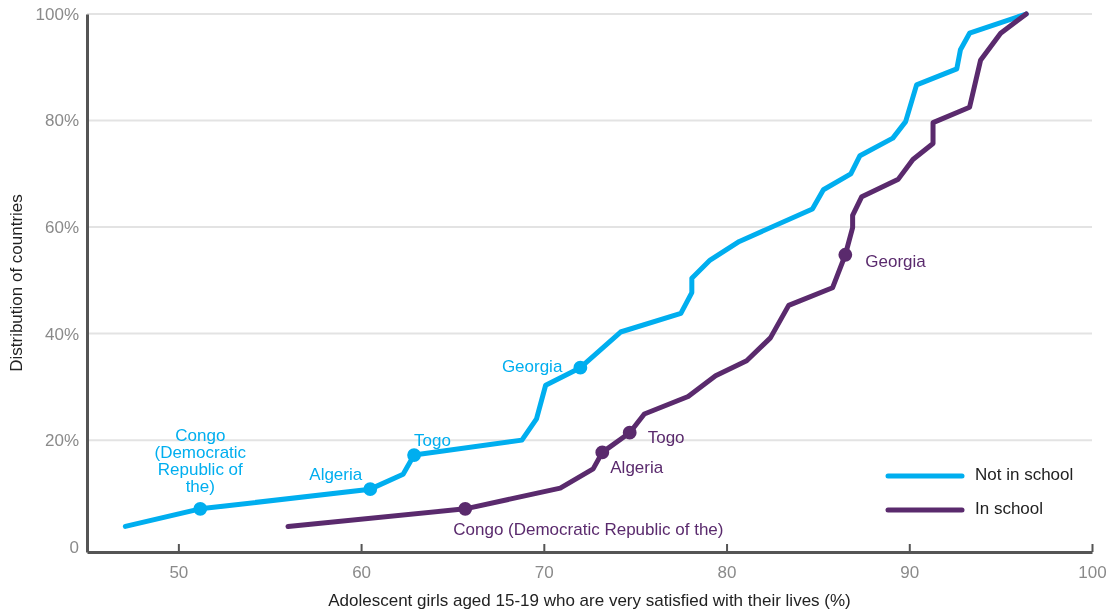  What do you see at coordinates (61, 441) in the screenshot?
I see `y-tick-label: 20%` at bounding box center [61, 441].